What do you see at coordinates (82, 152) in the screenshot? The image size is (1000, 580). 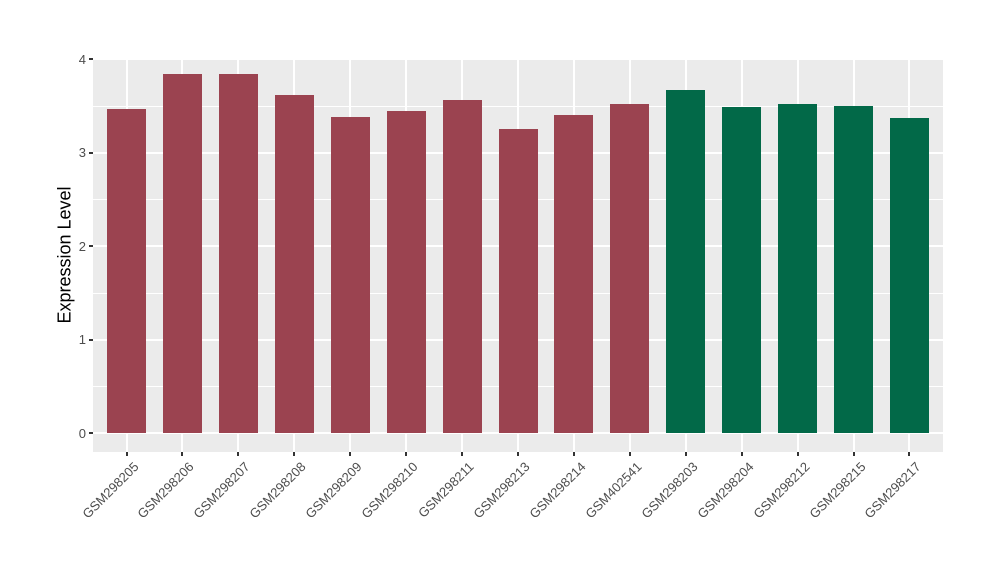 I see `y-tick-label-3: 3` at bounding box center [82, 152].